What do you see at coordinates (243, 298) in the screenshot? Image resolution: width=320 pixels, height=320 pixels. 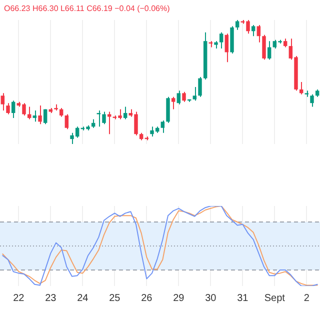 I see `x-tick-label: 31` at bounding box center [243, 298].